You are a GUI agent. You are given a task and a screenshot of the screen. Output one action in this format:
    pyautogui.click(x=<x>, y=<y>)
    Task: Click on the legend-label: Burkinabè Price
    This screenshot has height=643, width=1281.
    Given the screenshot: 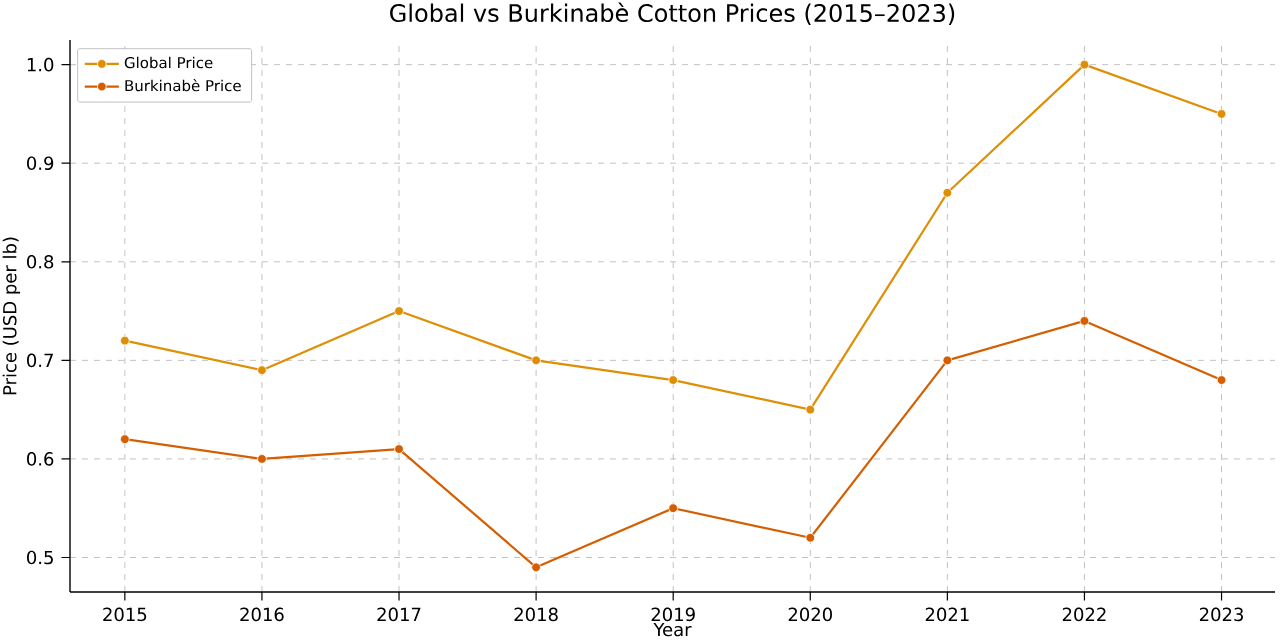 What is the action you would take?
    pyautogui.click(x=183, y=85)
    